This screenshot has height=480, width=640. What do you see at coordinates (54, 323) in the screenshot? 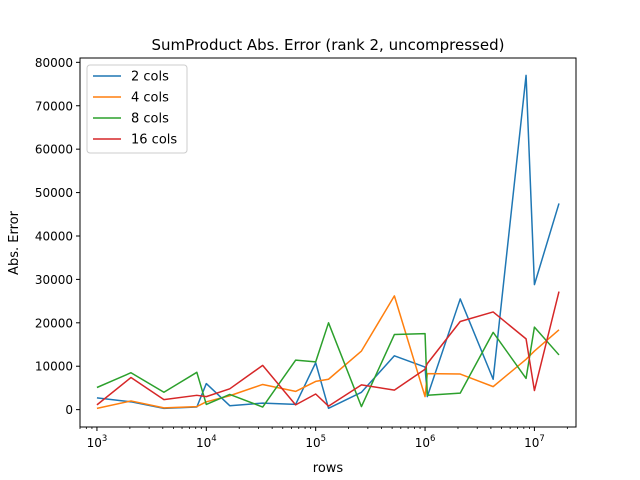
I see `y-tick-label: 20000` at bounding box center [54, 323].